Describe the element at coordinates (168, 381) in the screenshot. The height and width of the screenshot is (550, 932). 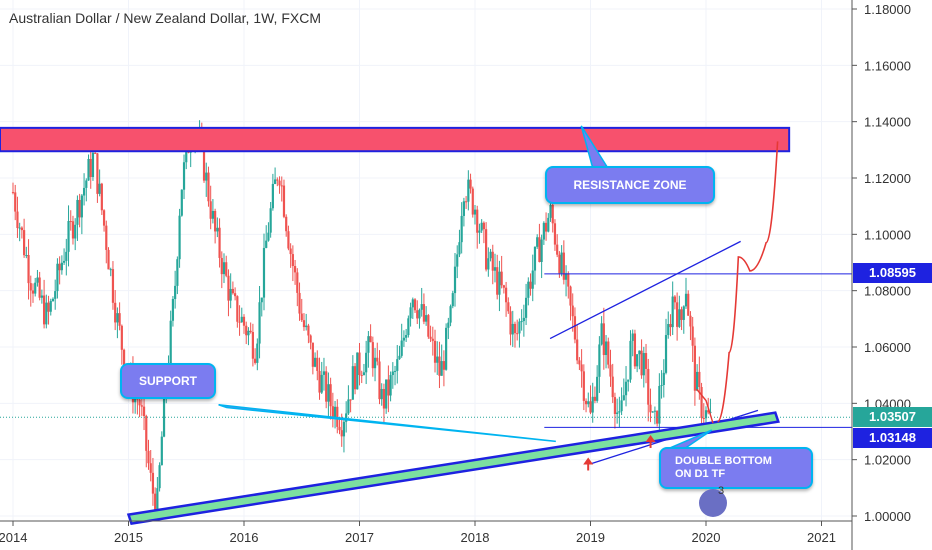
I see `support-label: SUPPORT` at that location.